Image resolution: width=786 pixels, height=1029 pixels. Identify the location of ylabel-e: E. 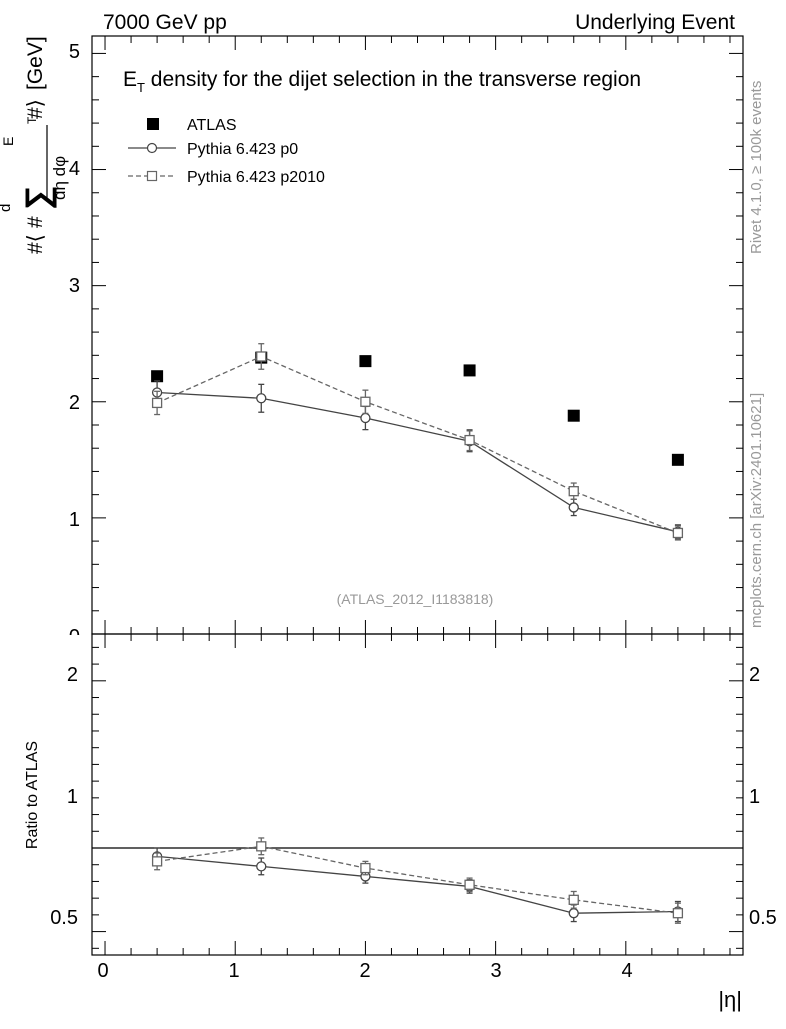
(8, 141).